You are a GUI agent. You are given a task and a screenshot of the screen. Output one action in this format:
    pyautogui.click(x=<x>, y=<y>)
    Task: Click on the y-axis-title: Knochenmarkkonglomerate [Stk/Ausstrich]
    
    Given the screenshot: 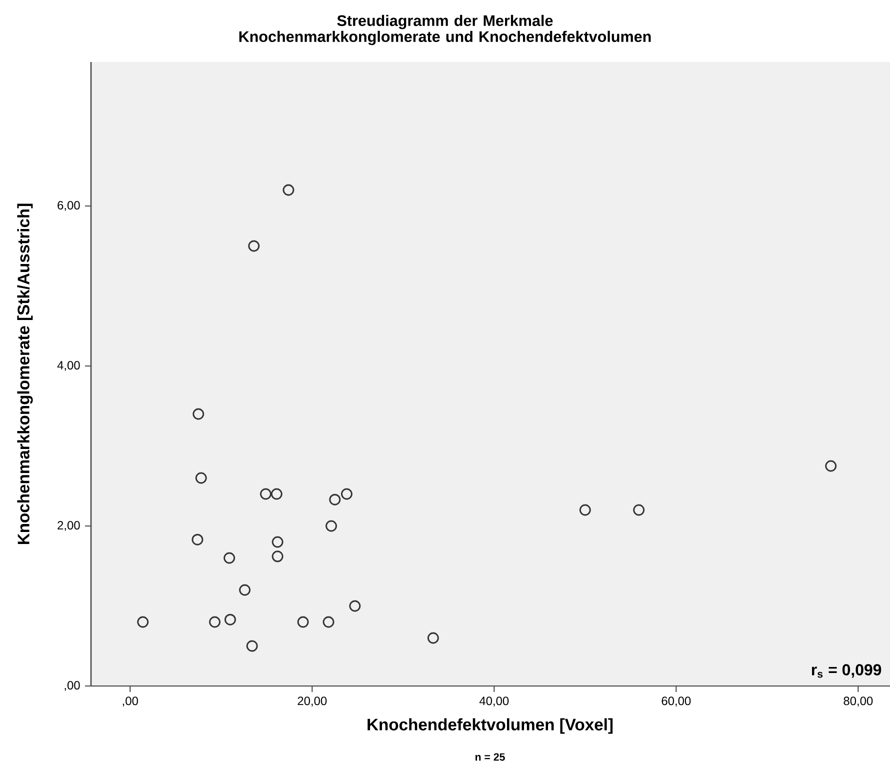 What is the action you would take?
    pyautogui.click(x=25, y=374)
    